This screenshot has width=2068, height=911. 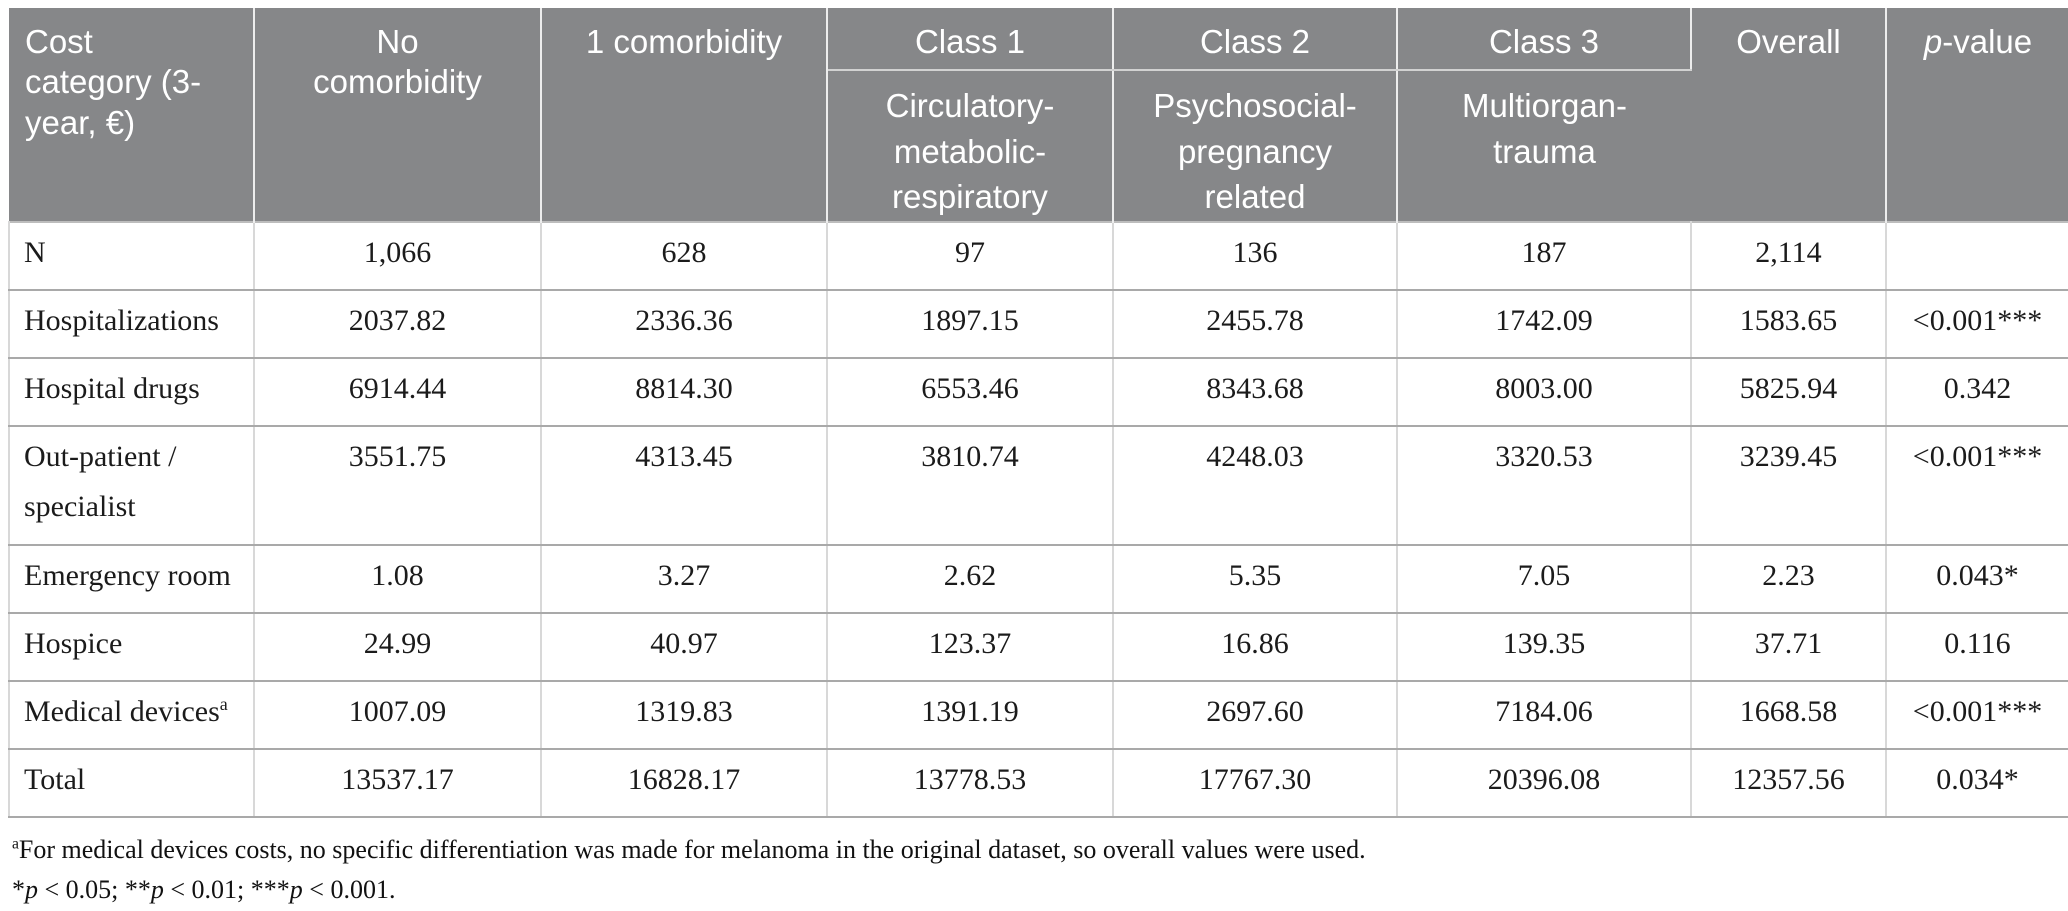 What do you see at coordinates (131, 579) in the screenshot?
I see `row-label: Emergency room` at bounding box center [131, 579].